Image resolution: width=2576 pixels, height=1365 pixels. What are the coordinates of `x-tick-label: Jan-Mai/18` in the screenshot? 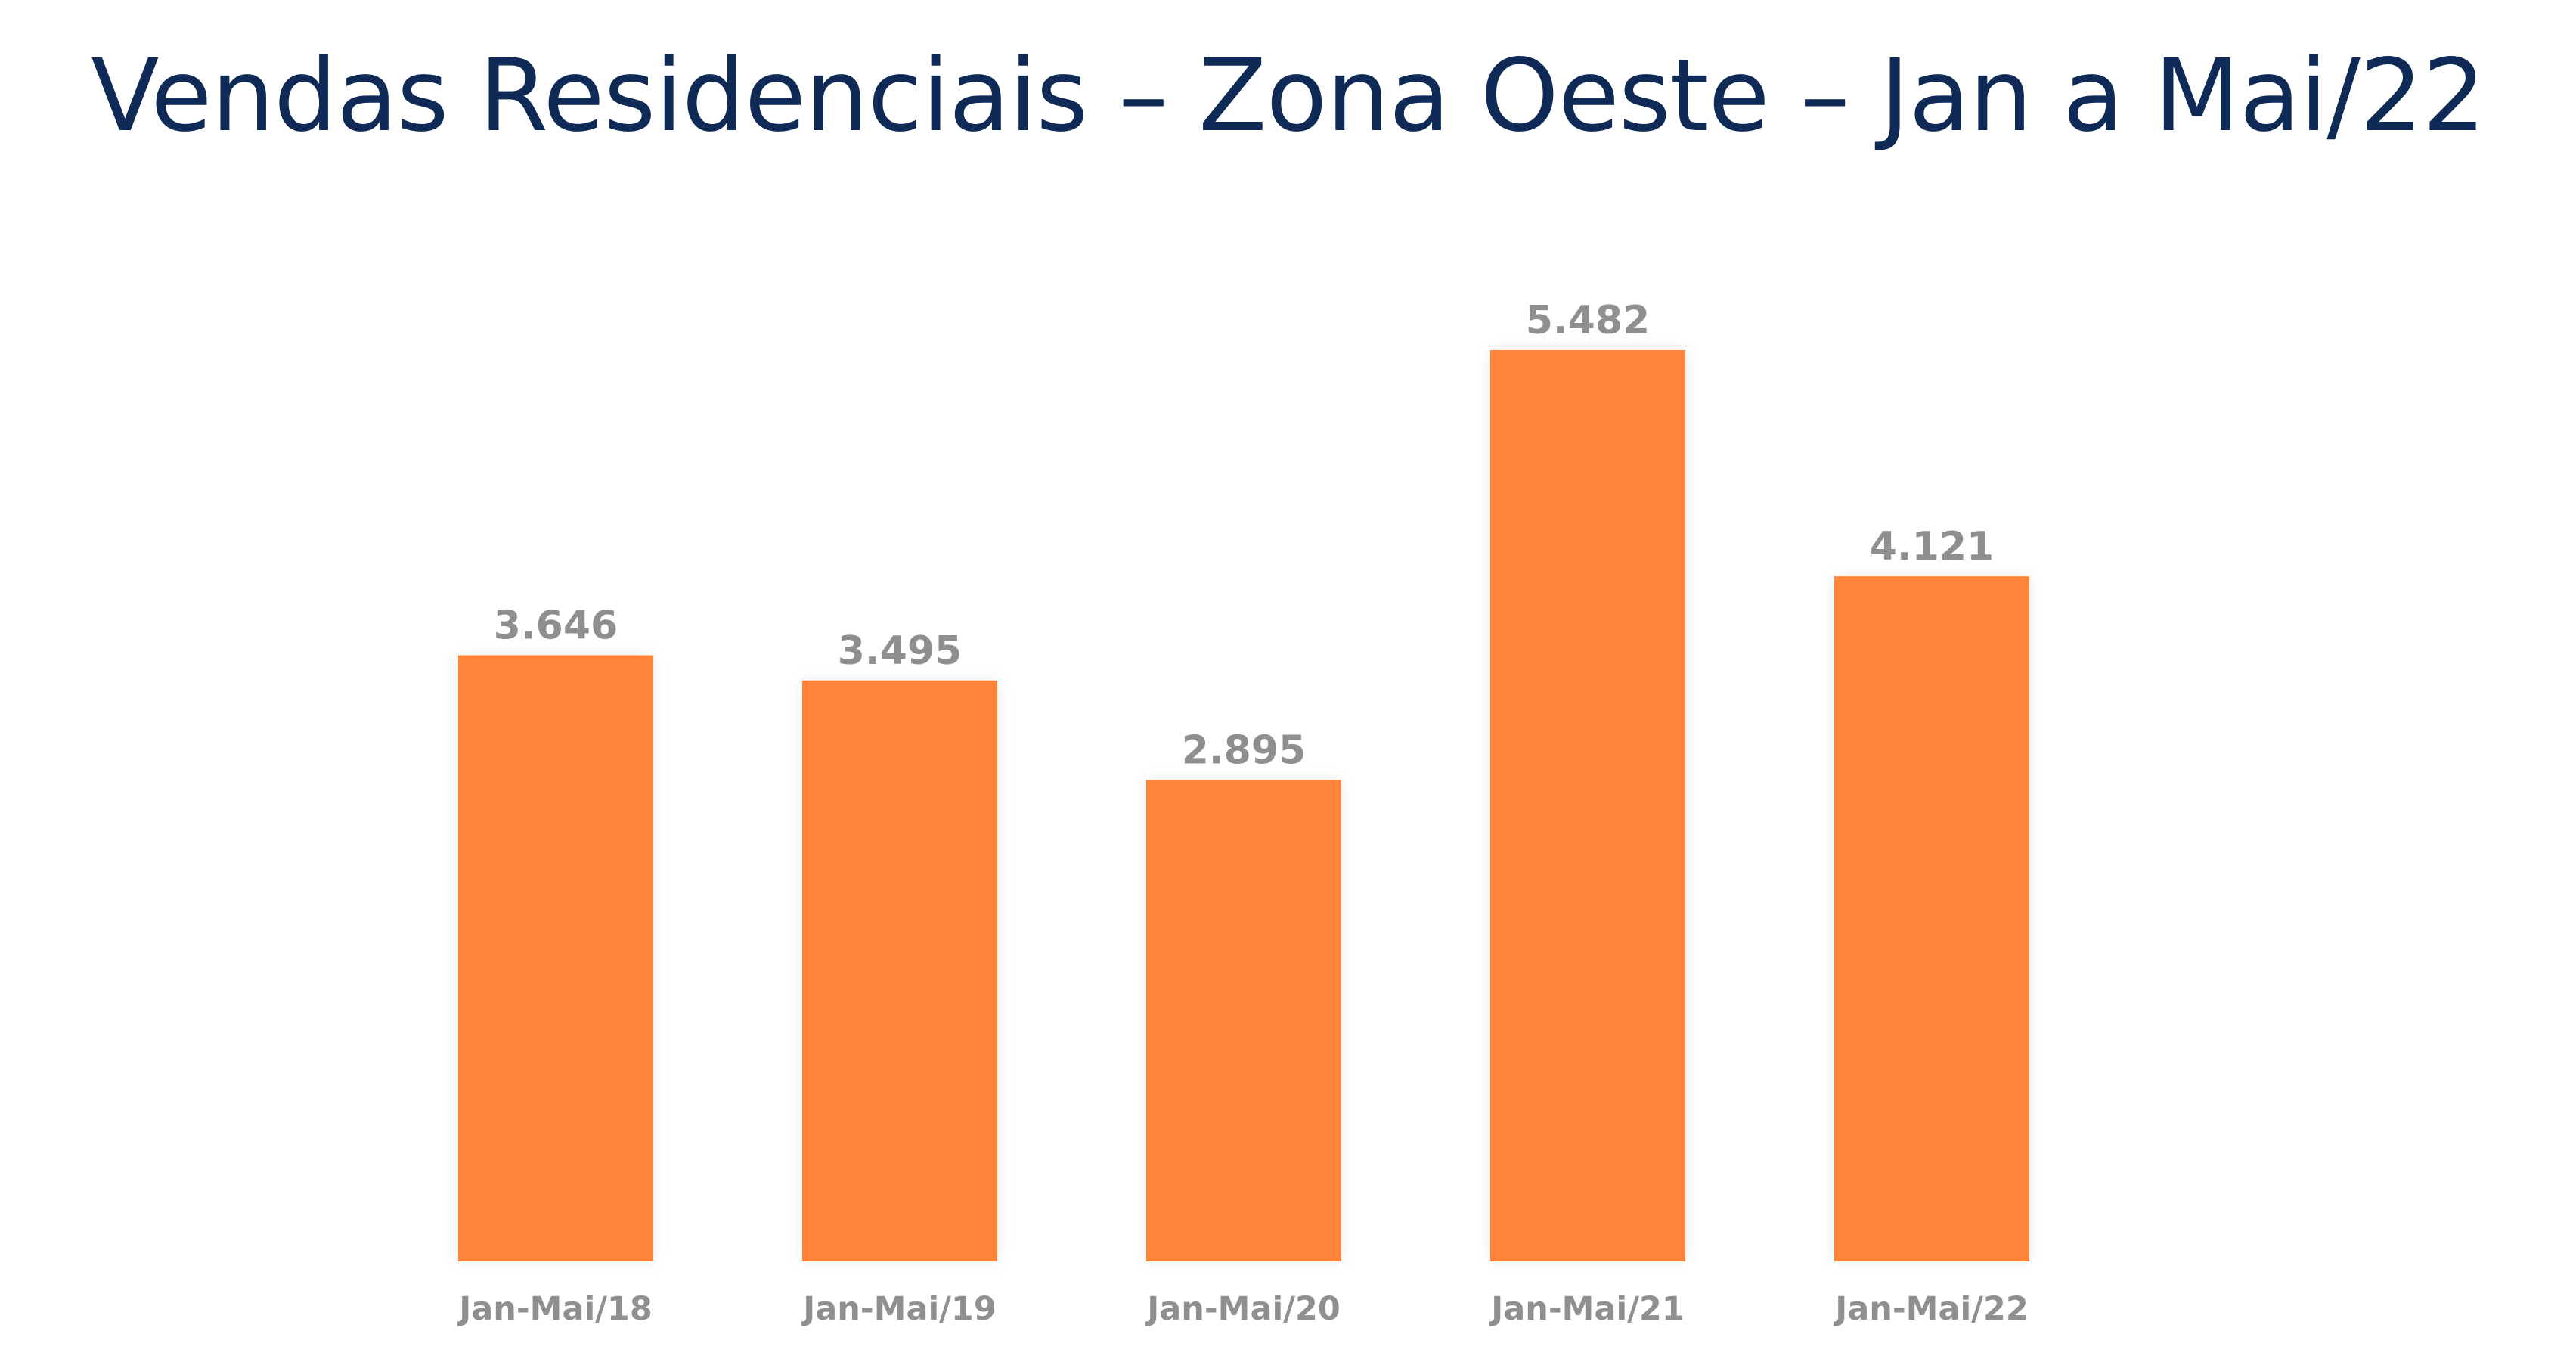 It's located at (555, 1309).